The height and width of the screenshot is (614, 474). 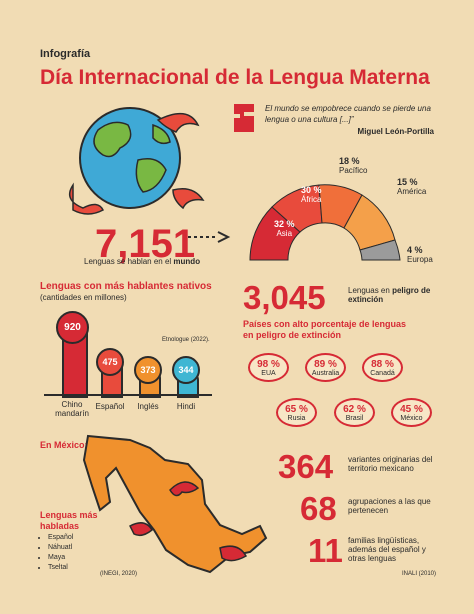 I want to click on bar-spanish-value: 475, so click(x=110, y=362).